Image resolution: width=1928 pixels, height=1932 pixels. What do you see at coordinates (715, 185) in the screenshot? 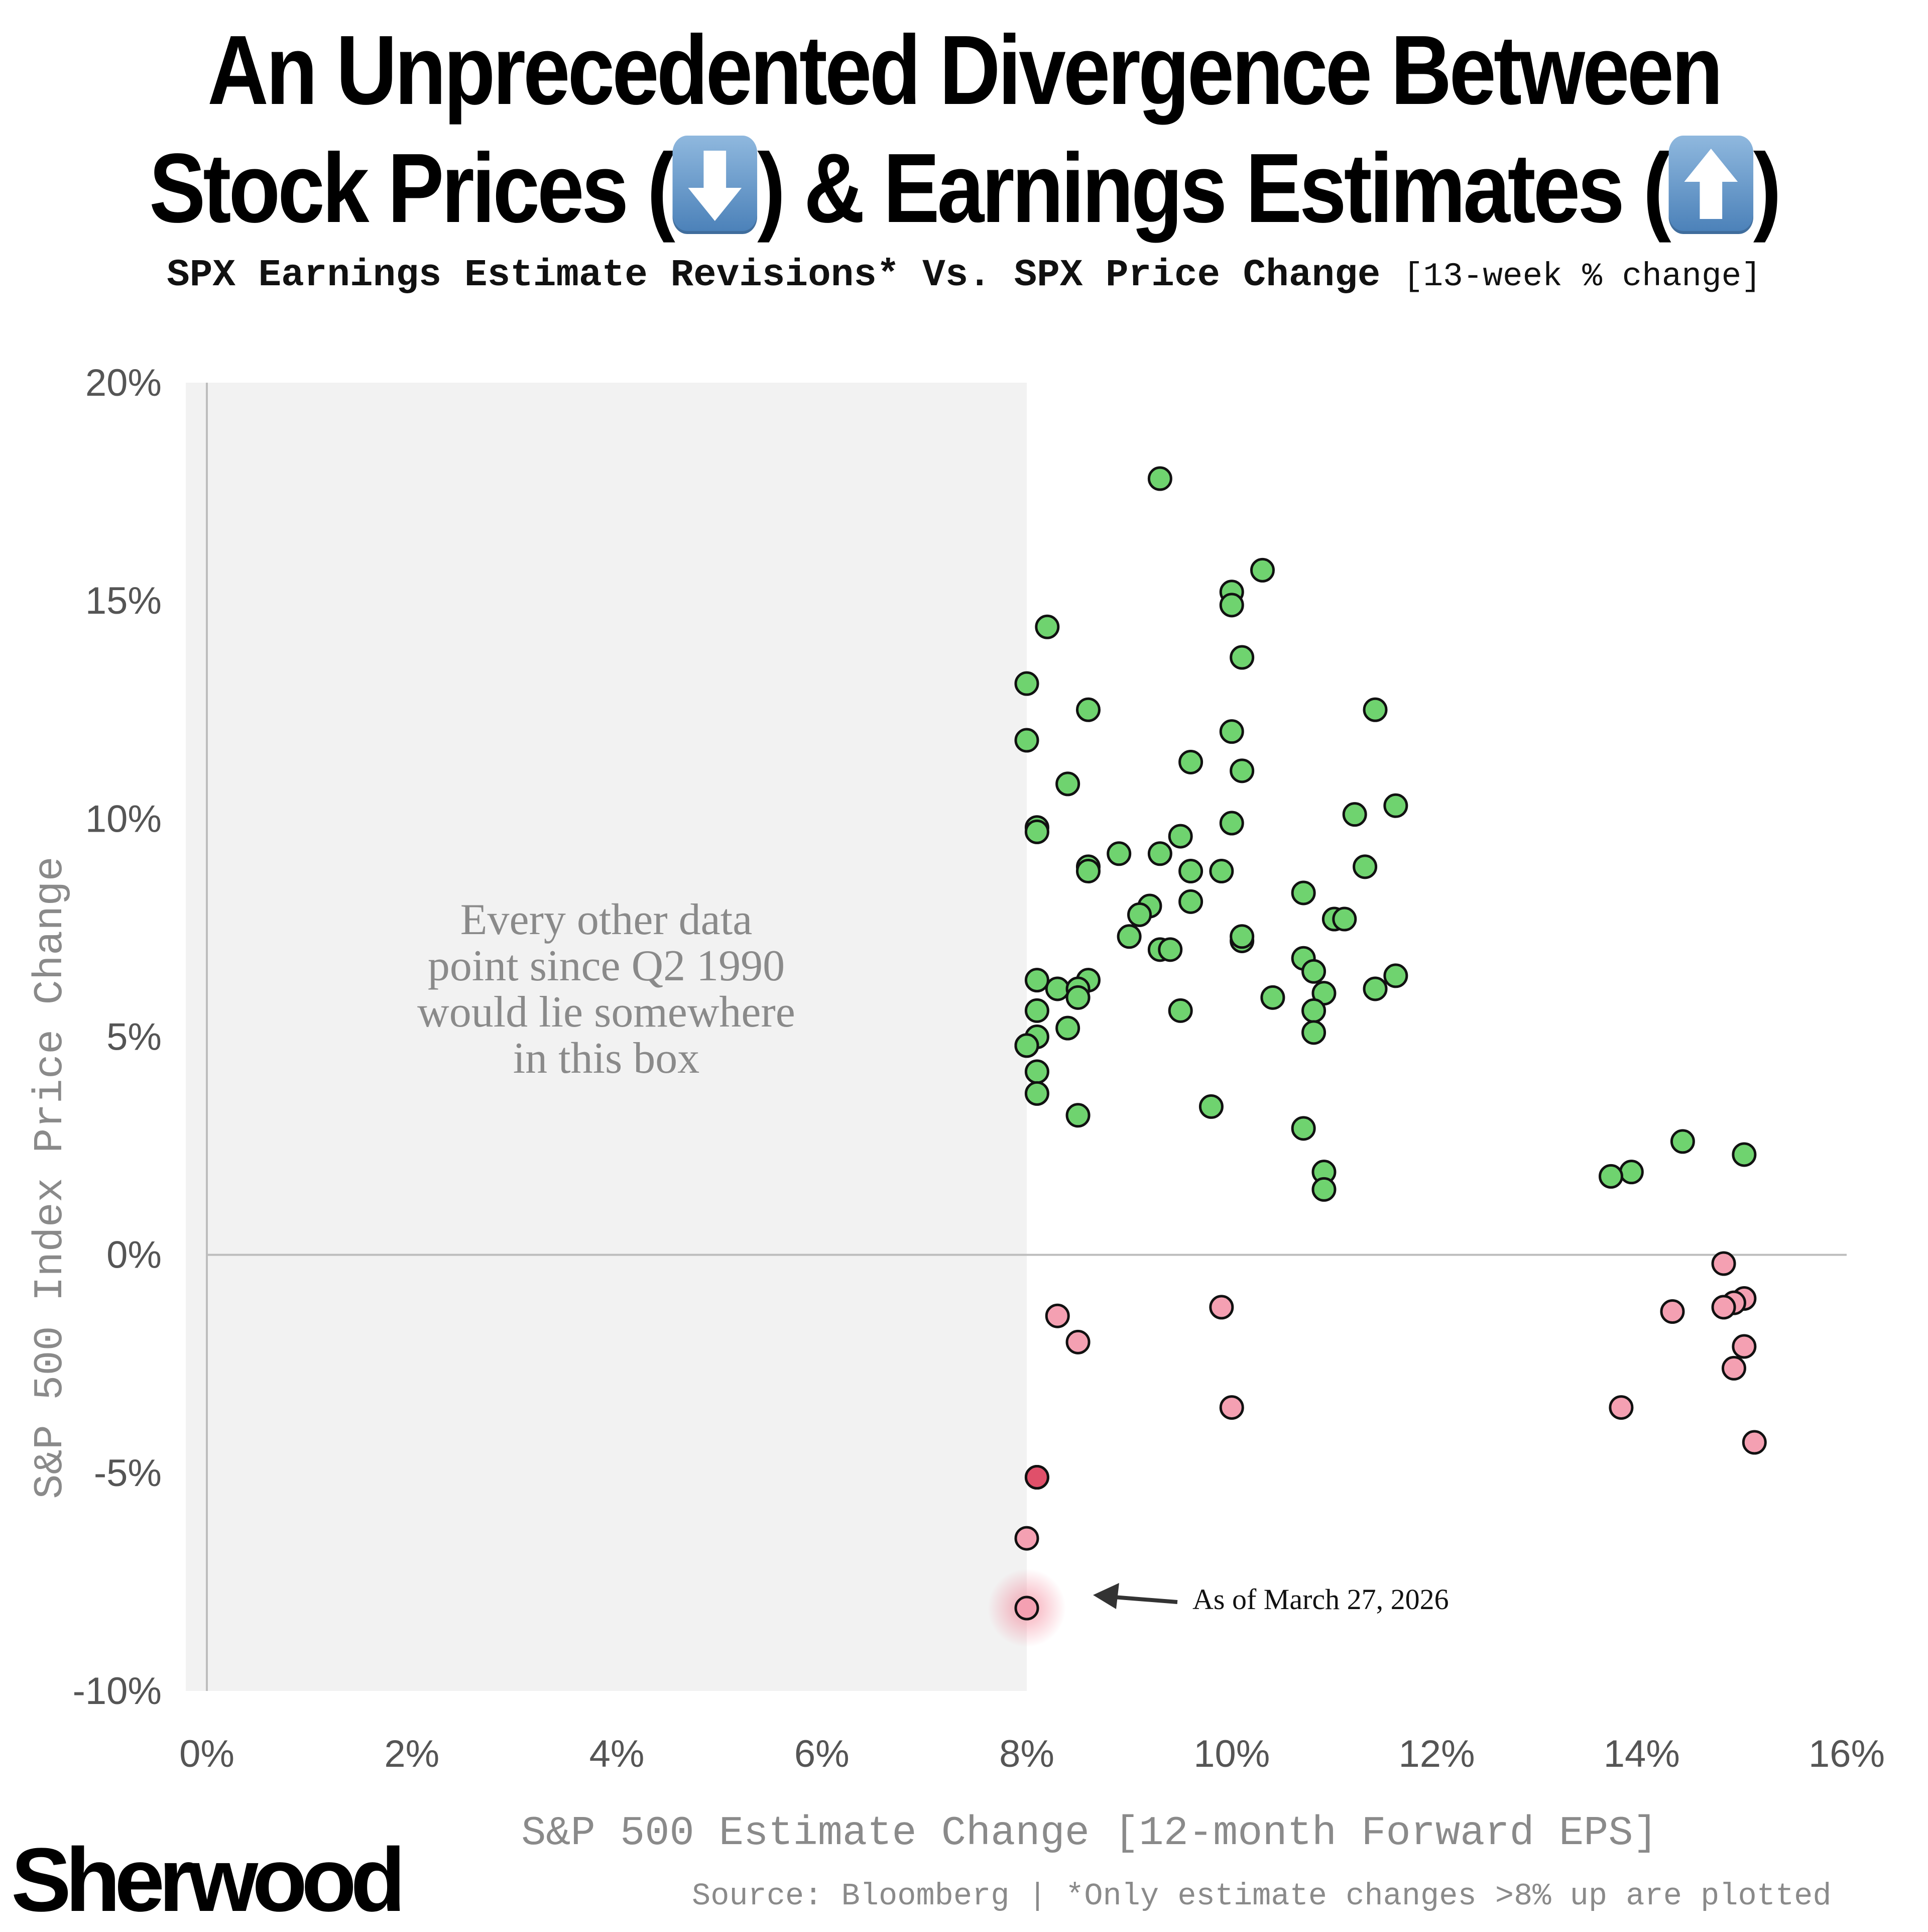
I see `down-arrow-emoji-icon` at bounding box center [715, 185].